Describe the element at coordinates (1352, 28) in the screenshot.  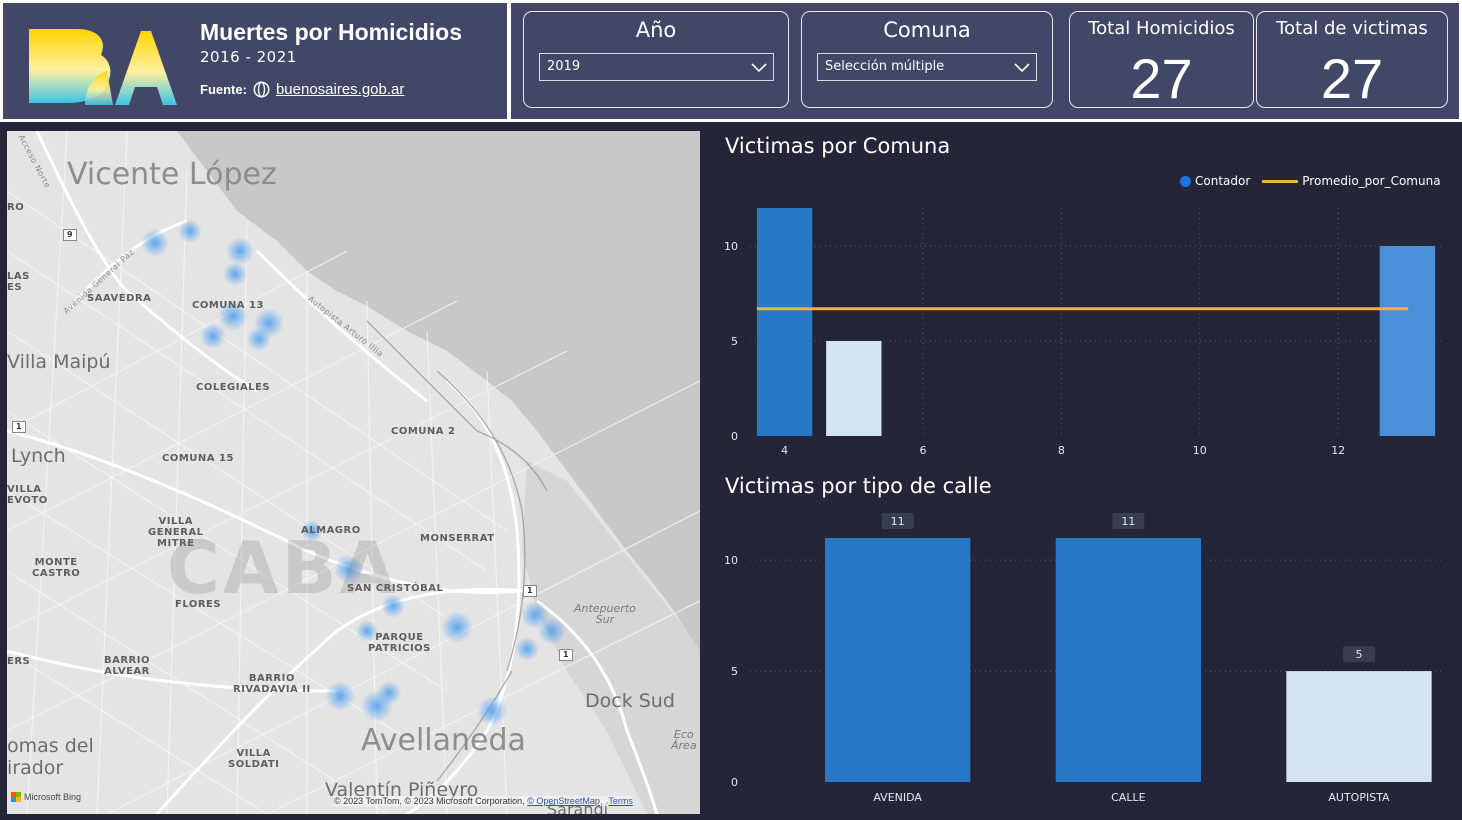
I see `kpi-victimas-caption: Total de victimas` at that location.